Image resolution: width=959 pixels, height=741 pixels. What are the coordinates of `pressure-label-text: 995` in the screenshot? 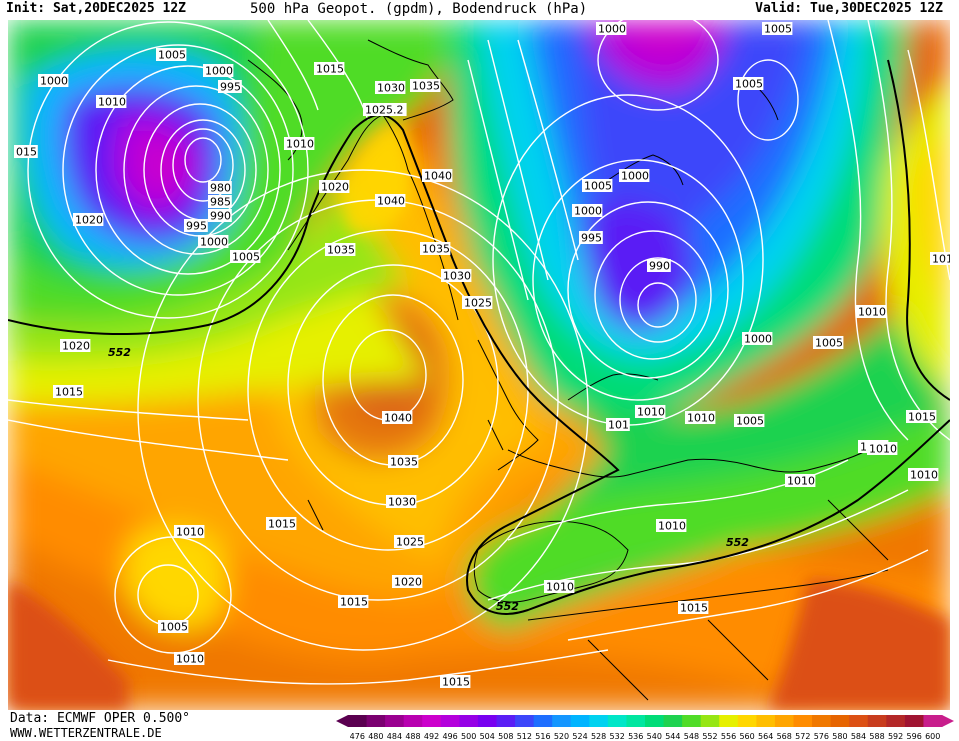 It's located at (591, 238).